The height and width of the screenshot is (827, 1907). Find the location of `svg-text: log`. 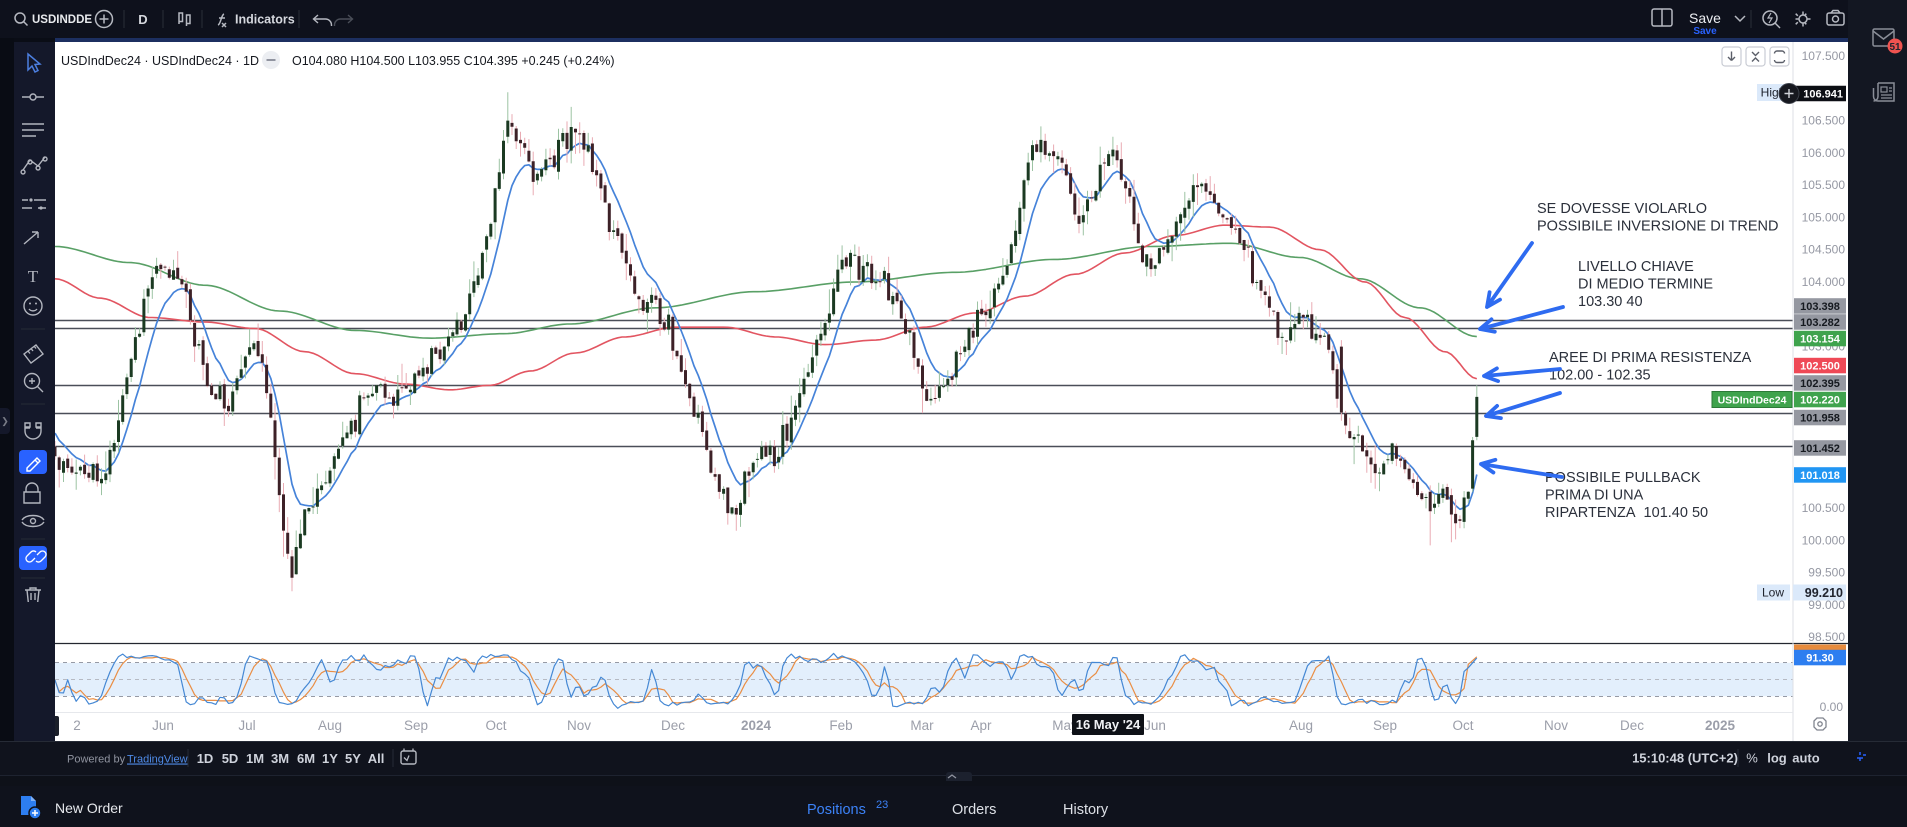

svg-text: log is located at coordinates (1777, 758).